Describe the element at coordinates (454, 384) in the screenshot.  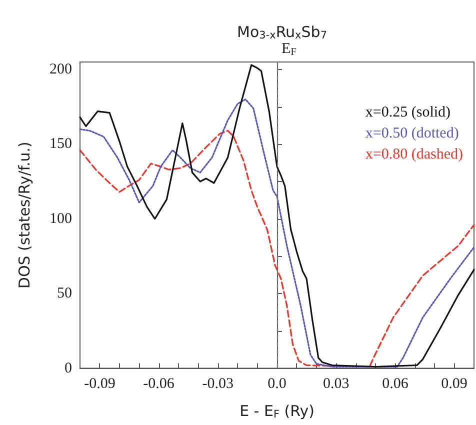
I see `x-tick-label: 0.09` at that location.